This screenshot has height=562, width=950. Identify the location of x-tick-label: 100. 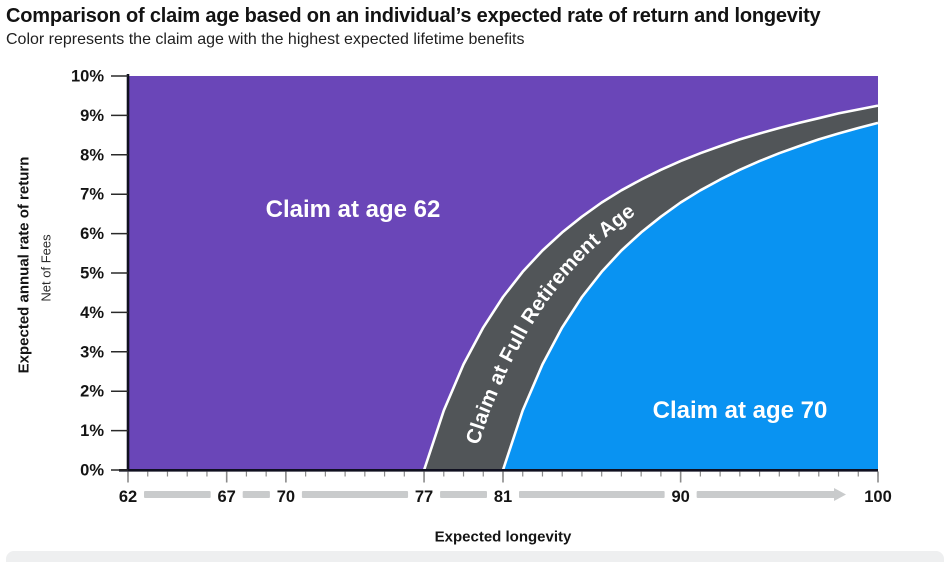
(878, 497).